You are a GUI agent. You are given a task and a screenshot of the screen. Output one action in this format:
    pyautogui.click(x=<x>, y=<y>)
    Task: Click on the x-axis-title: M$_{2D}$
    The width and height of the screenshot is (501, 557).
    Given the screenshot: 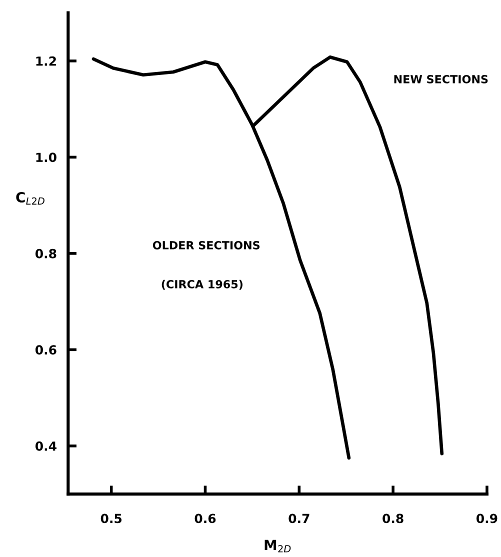 What is the action you would take?
    pyautogui.click(x=277, y=546)
    